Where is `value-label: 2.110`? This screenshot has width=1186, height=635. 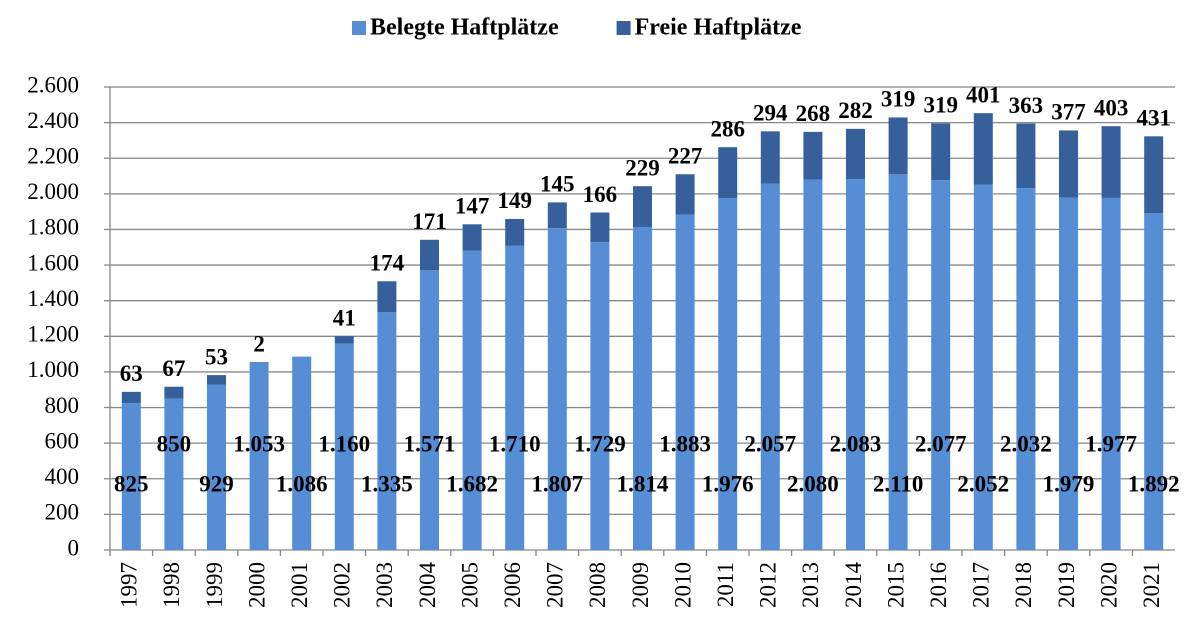
value-label: 2.110 is located at coordinates (898, 483).